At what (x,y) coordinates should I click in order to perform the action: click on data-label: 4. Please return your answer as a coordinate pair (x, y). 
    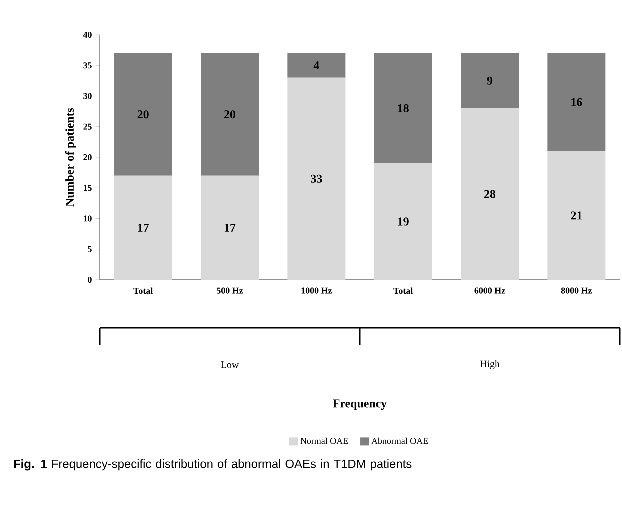
    Looking at the image, I should click on (317, 66).